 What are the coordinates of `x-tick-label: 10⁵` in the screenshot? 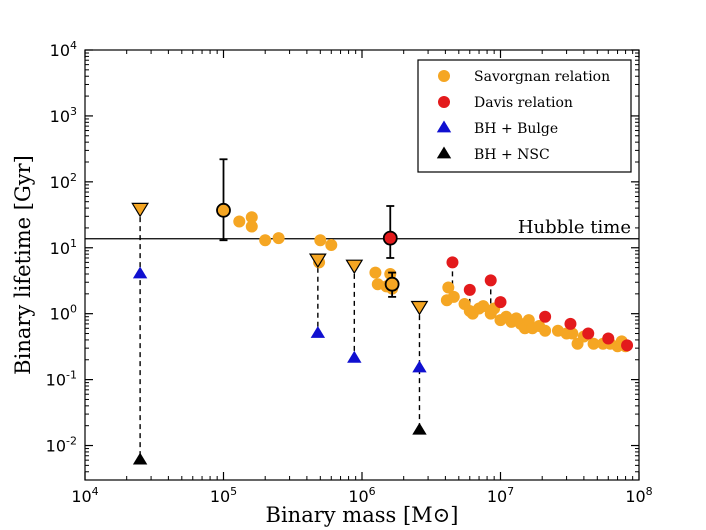 It's located at (223, 495).